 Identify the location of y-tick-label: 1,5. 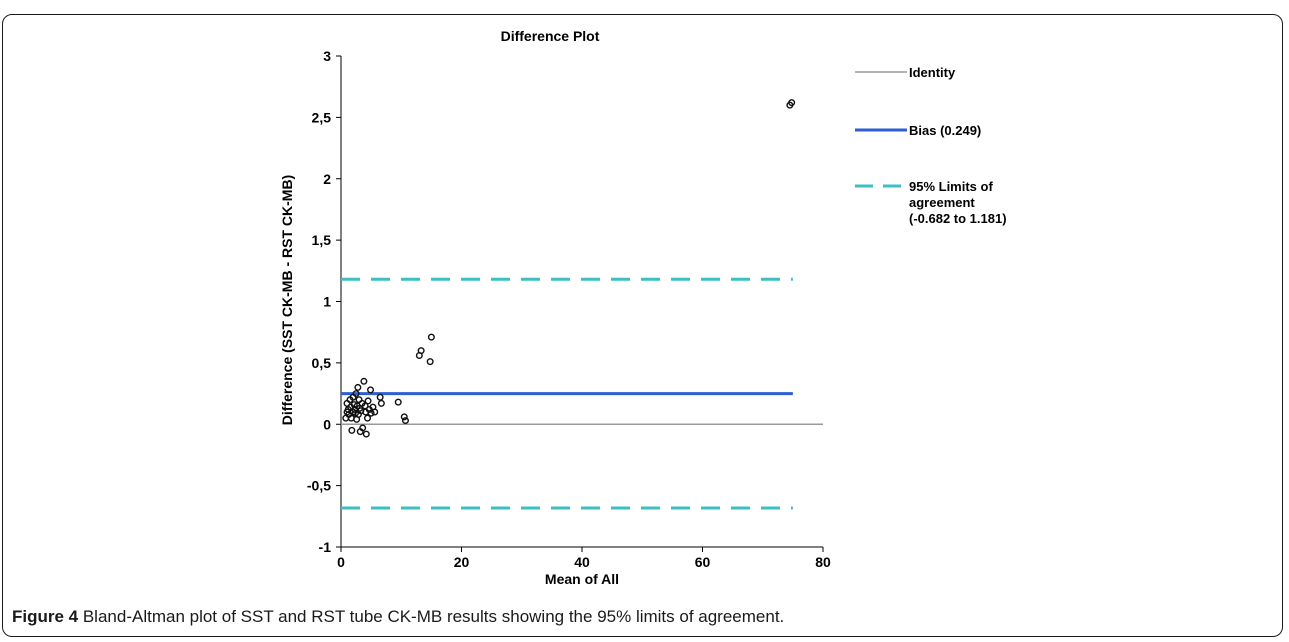
(322, 240).